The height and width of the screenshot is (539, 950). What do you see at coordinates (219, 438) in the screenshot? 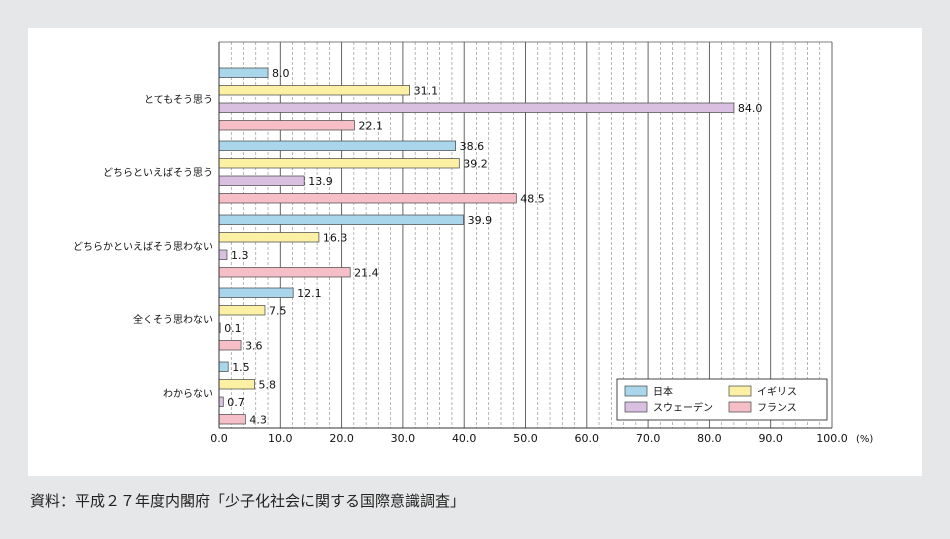
I see `x-tick-label: 0.0` at bounding box center [219, 438].